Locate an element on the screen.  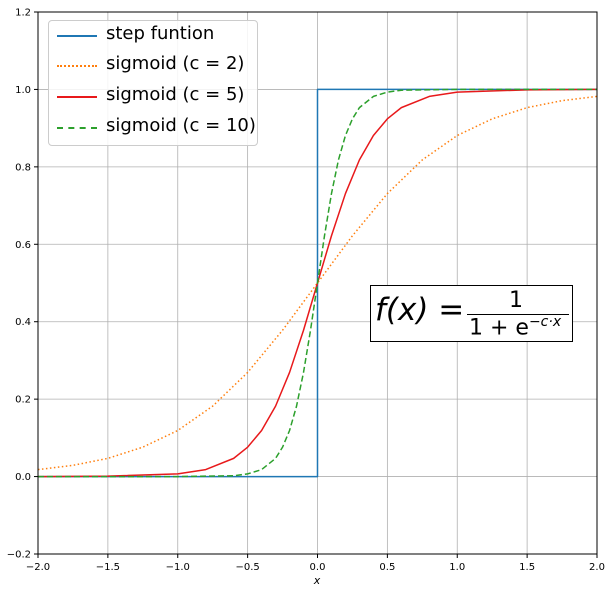
formula-fraction-bar is located at coordinates (518, 314).